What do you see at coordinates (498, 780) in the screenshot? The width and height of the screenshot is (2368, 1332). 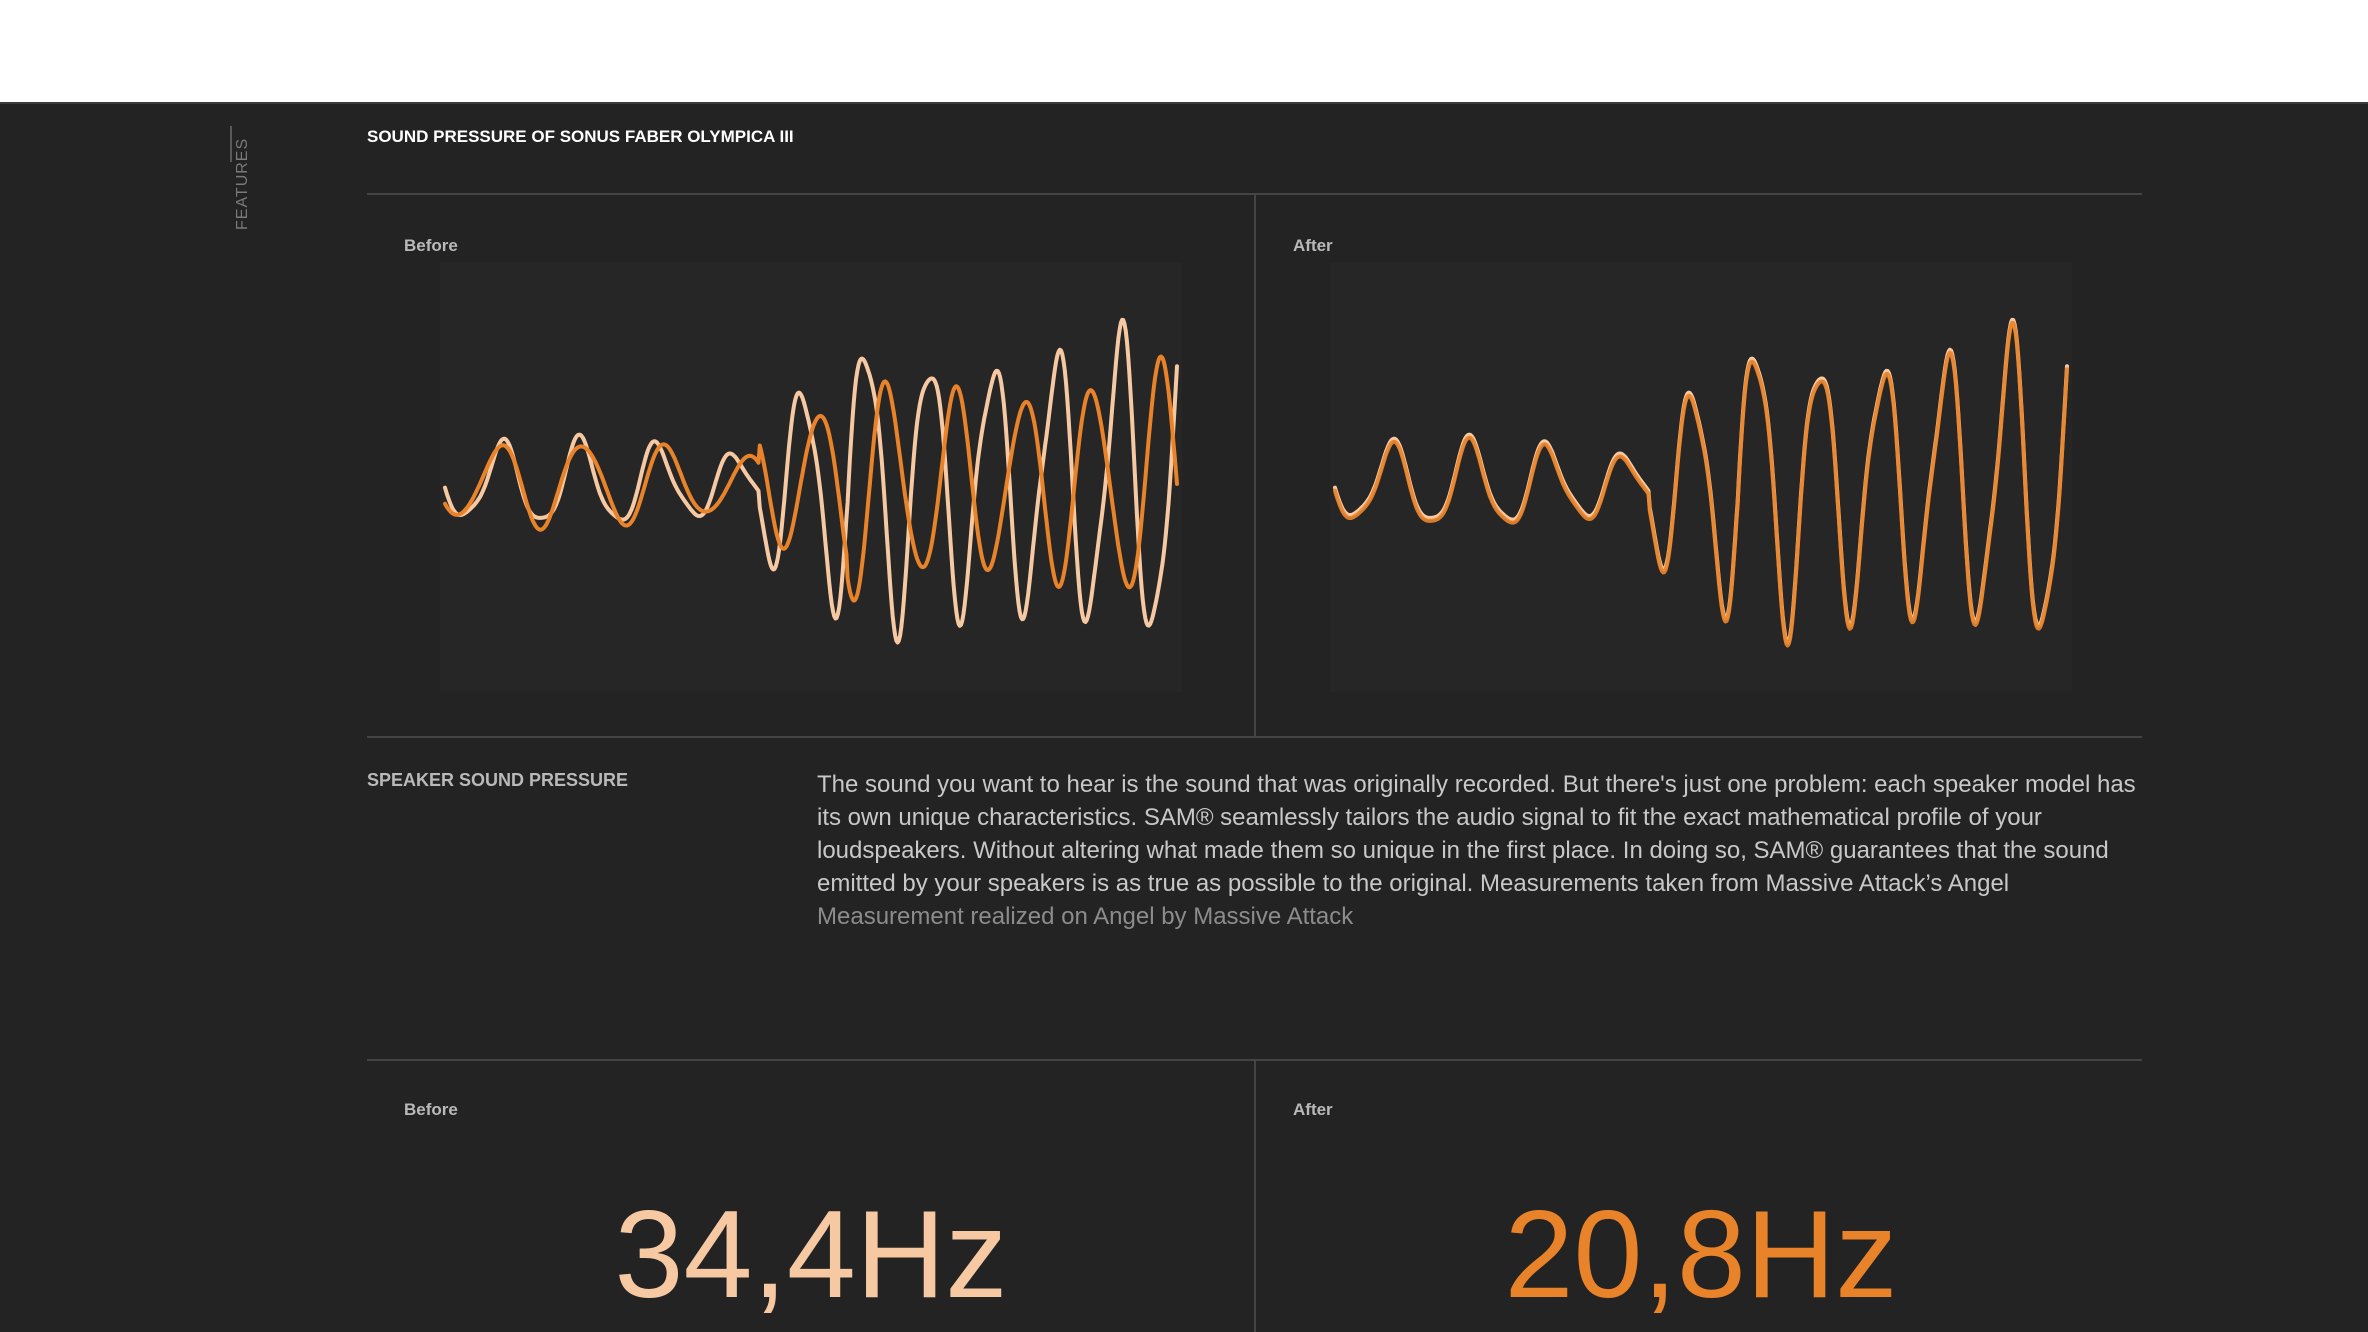 I see `description-title: SPEAKER SOUND PRESSURE` at bounding box center [498, 780].